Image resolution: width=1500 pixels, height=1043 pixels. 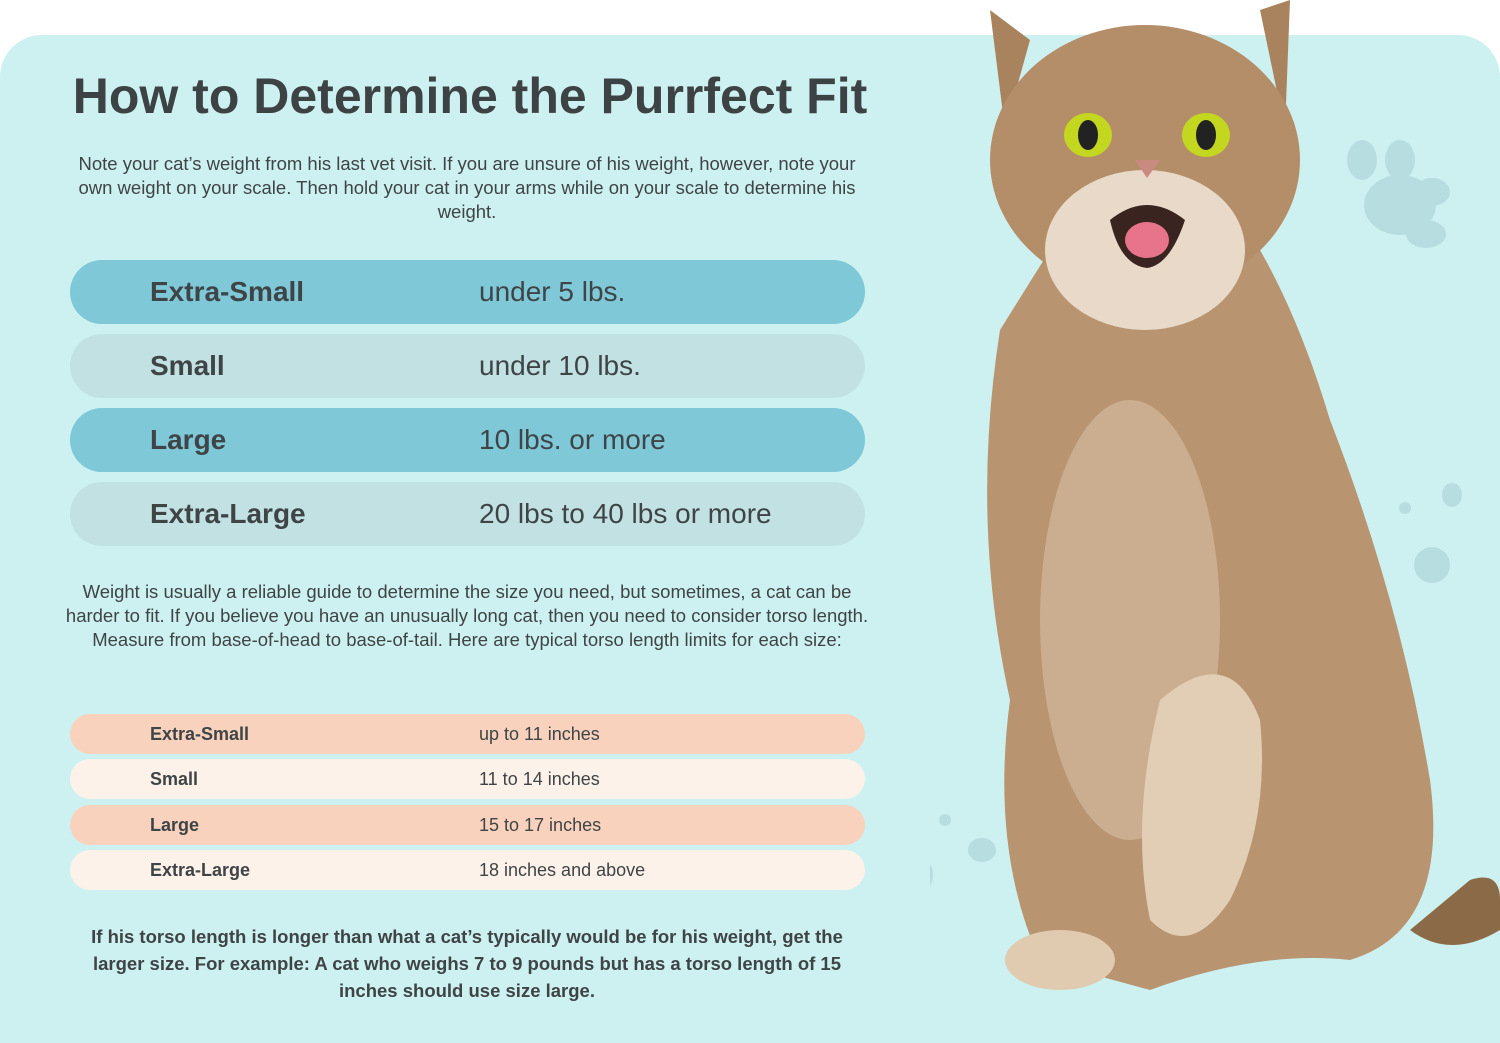 I want to click on size-value: 20 lbs to 40 lbs or more, so click(x=625, y=513).